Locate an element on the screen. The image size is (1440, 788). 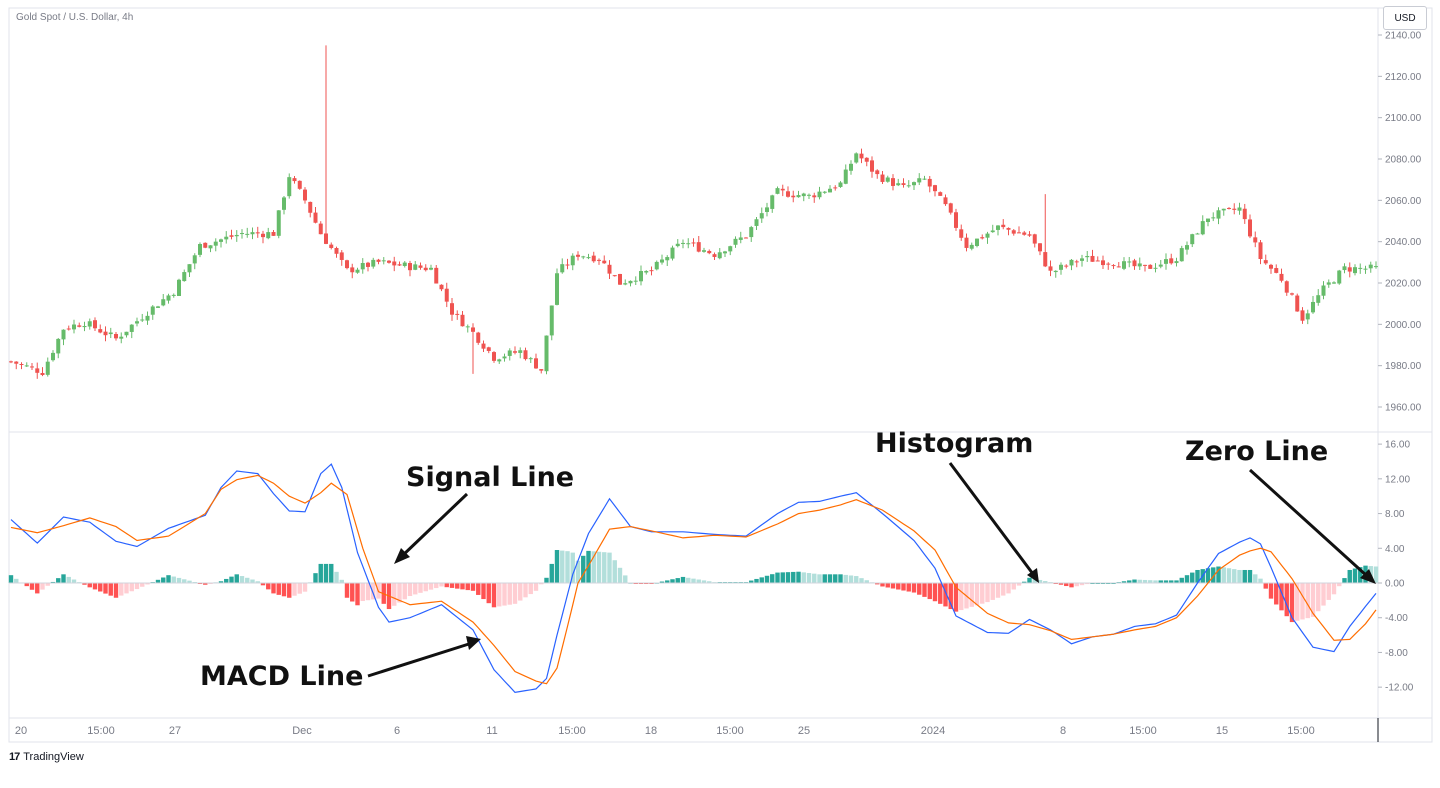
macd-histogram is located at coordinates (693, 586).